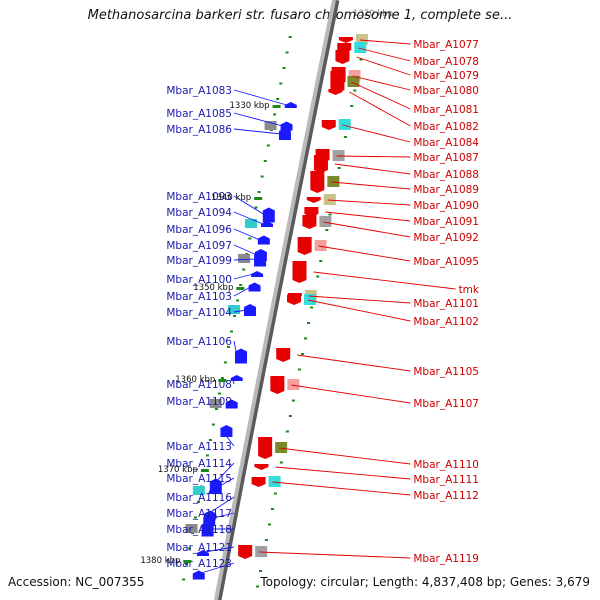  I want to click on gene-label-forward: Mbar_A1114, so click(199, 464).